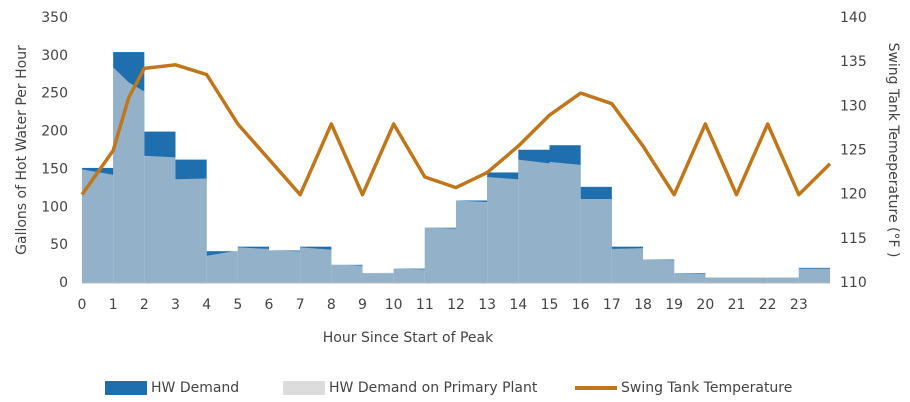 The image size is (910, 402). I want to click on y-tick-label: 100, so click(54, 207).